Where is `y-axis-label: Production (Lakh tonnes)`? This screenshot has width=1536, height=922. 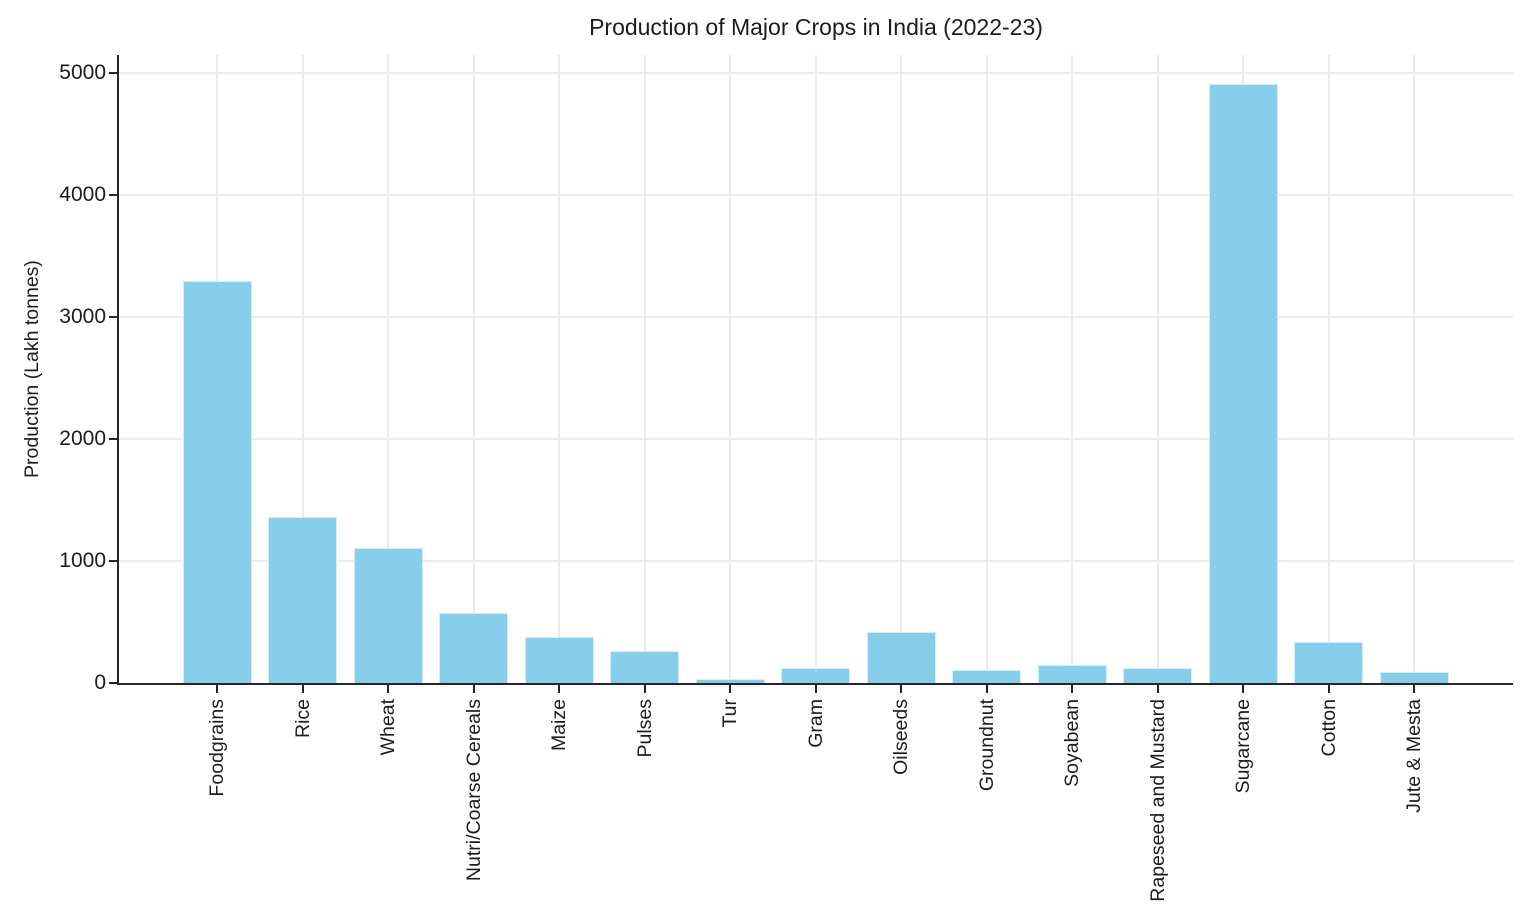 y-axis-label: Production (Lakh tonnes) is located at coordinates (32, 369).